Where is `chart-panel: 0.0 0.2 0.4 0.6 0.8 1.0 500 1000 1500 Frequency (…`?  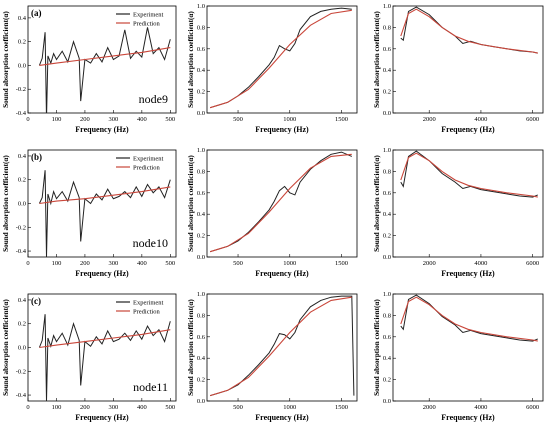 chart-panel: 0.0 0.2 0.4 0.6 0.8 1.0 500 1000 1500 Frequency (… is located at coordinates (272, 356).